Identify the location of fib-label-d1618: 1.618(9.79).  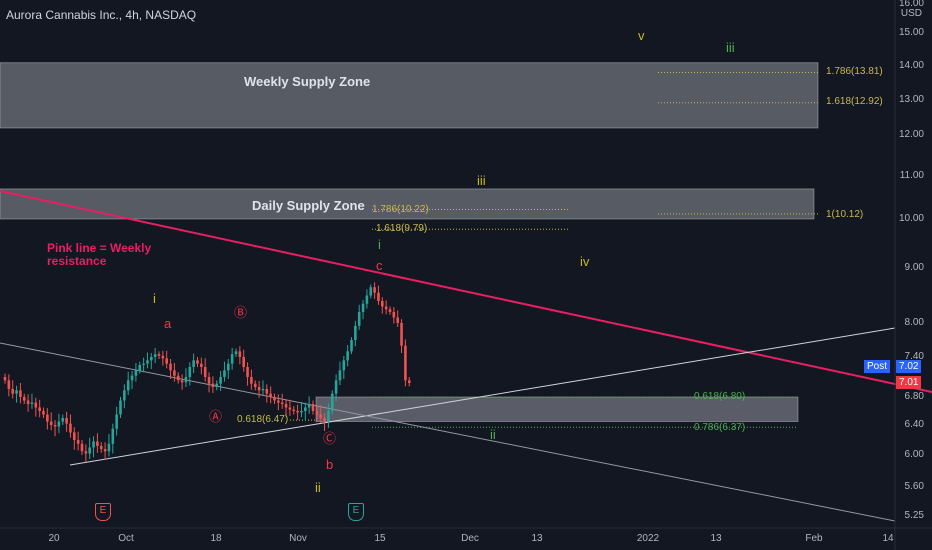
(402, 228).